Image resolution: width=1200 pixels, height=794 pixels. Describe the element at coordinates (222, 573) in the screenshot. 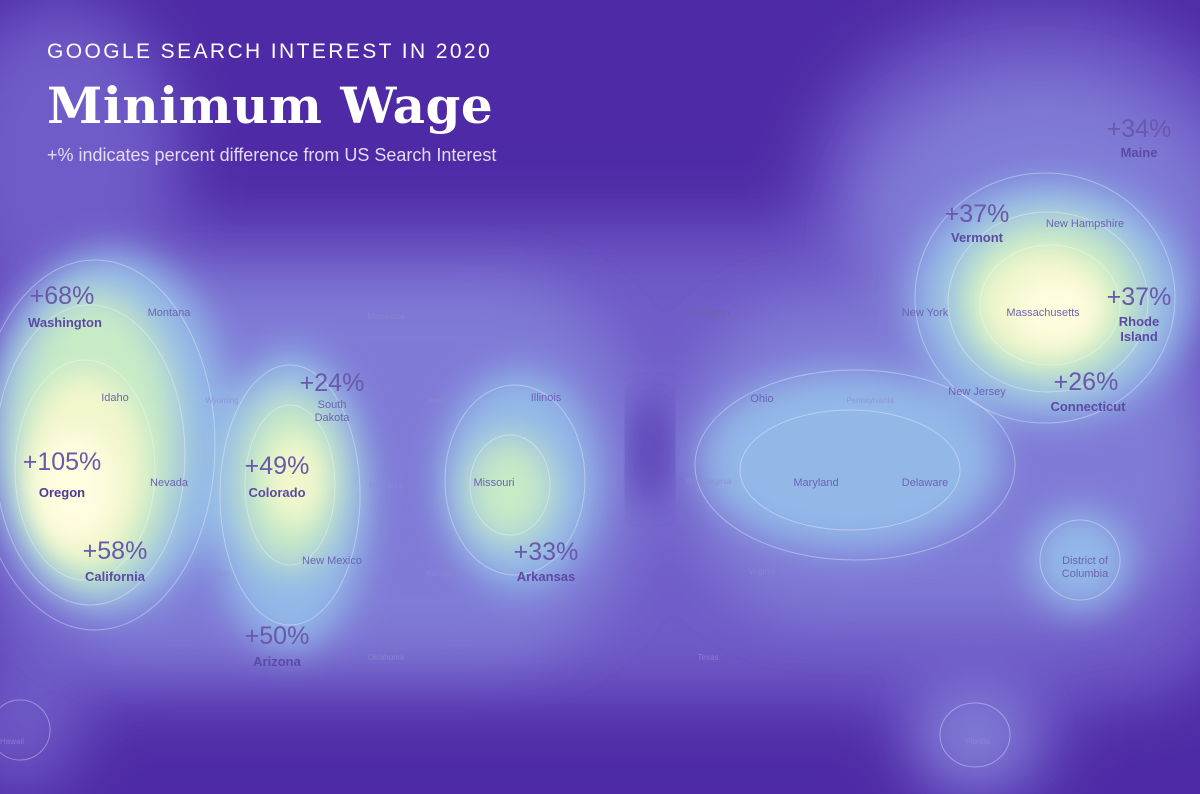

I see `state-label-utah: Utah` at that location.